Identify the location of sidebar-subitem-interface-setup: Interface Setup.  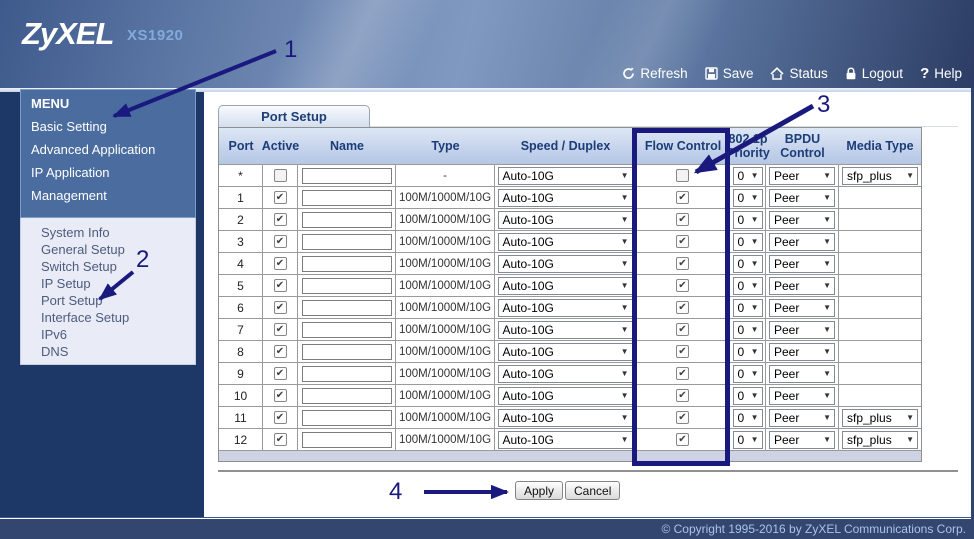
(85, 317).